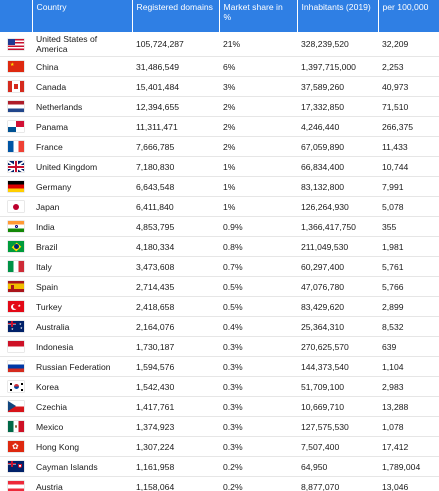 This screenshot has height=491, width=439. Describe the element at coordinates (16, 327) in the screenshot. I see `au-flag-icon: ★ ★ ★` at that location.